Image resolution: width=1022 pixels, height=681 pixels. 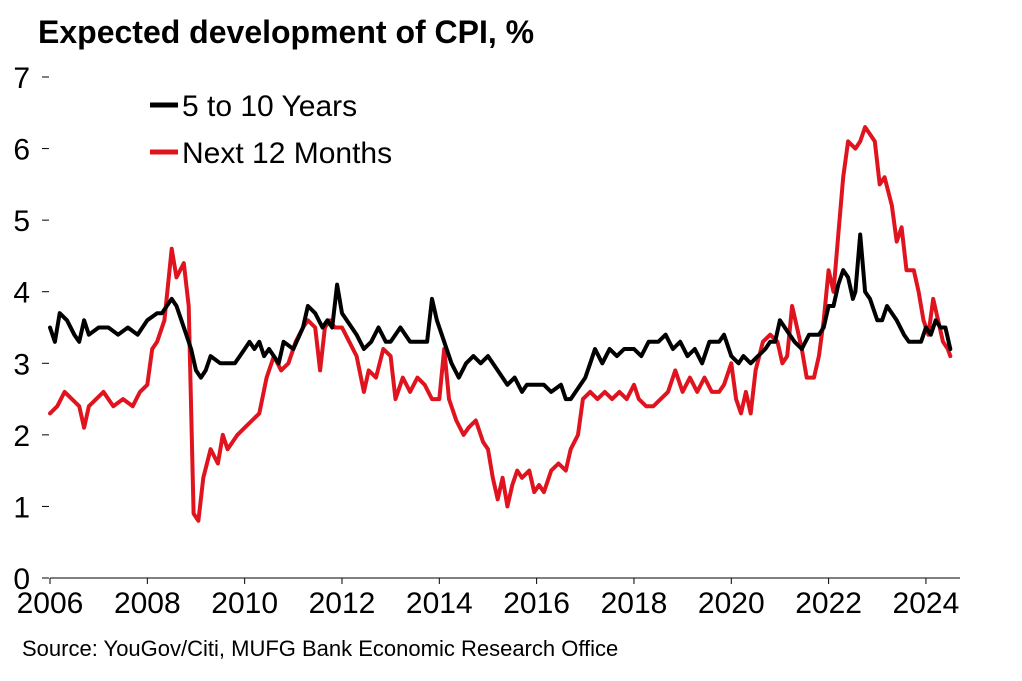 I want to click on x-tick-label: 2014, so click(x=439, y=603).